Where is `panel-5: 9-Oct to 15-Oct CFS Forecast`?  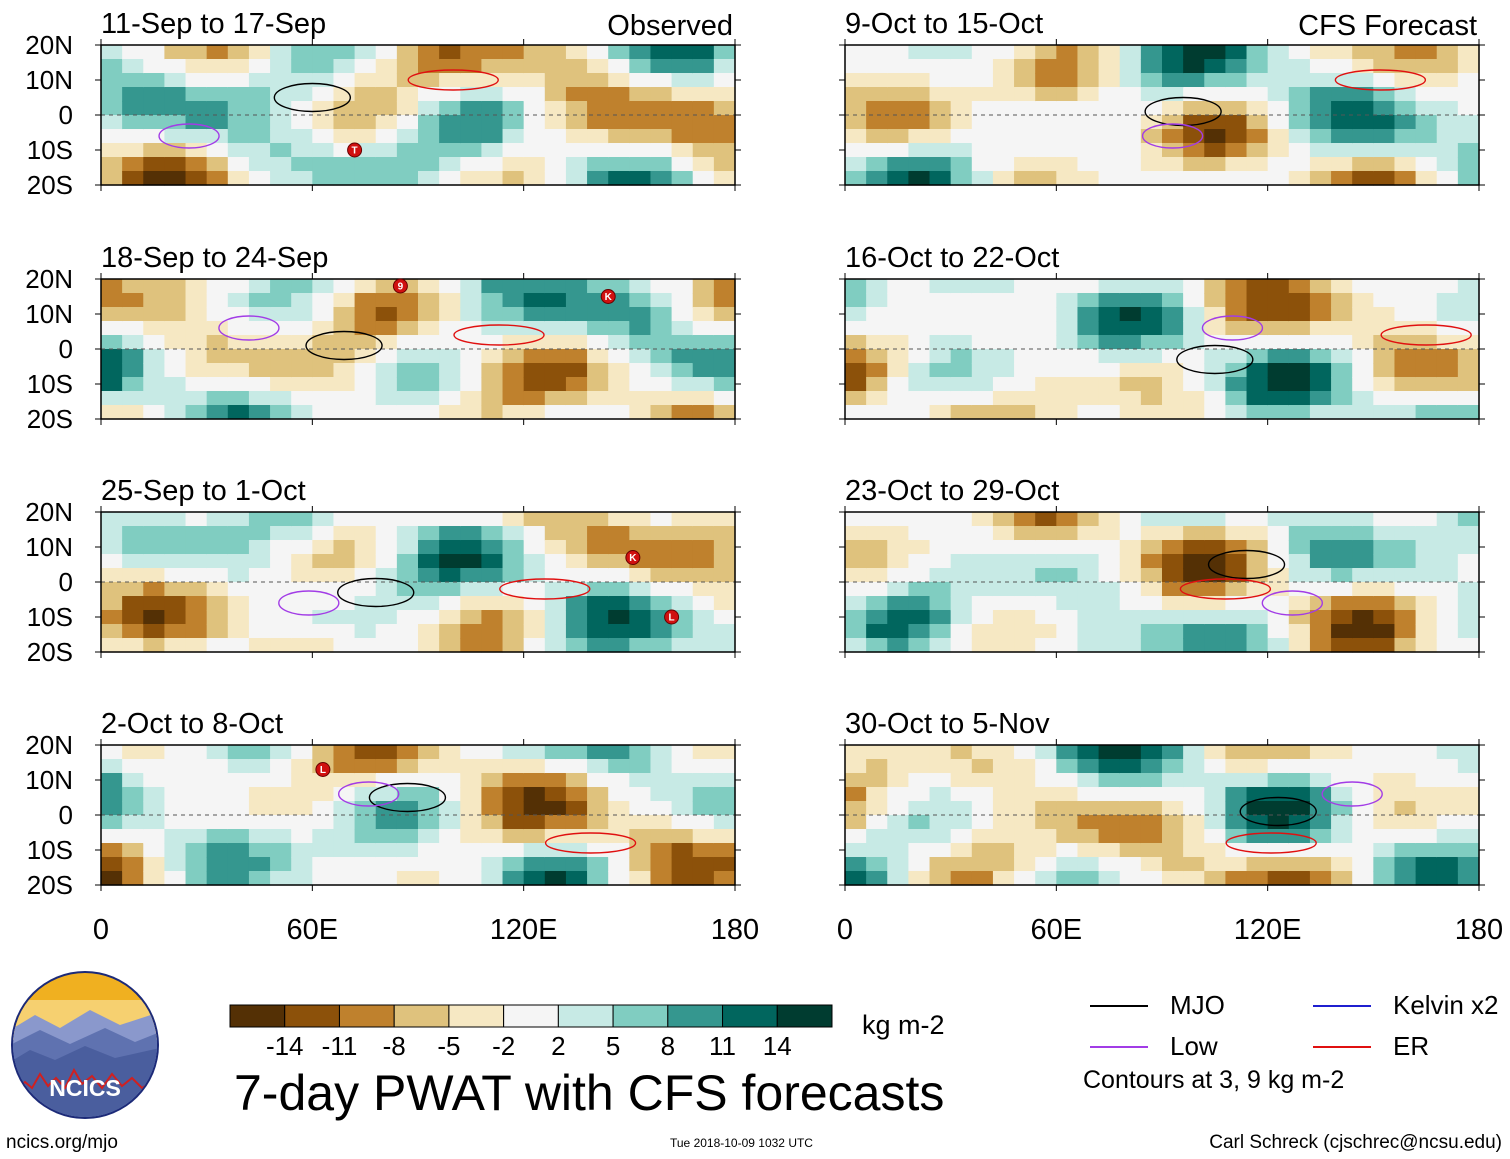
panel-5: 9-Oct to 15-Oct CFS Forecast is located at coordinates (1162, 99).